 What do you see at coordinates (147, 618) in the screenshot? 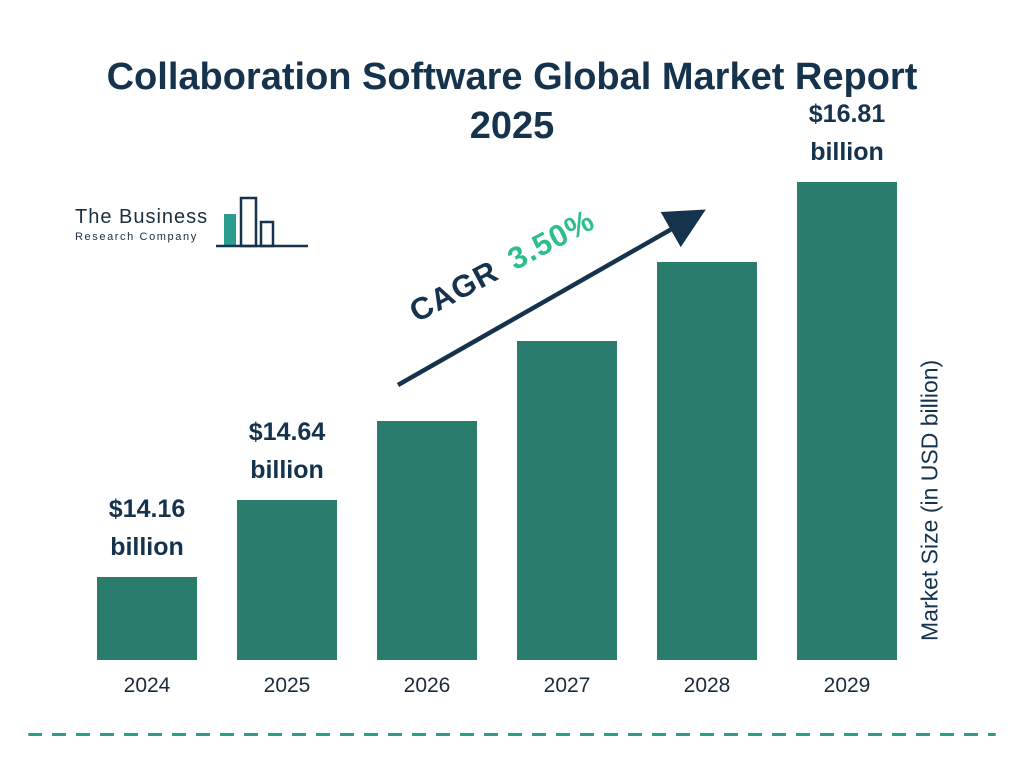
I see `bar-2024` at bounding box center [147, 618].